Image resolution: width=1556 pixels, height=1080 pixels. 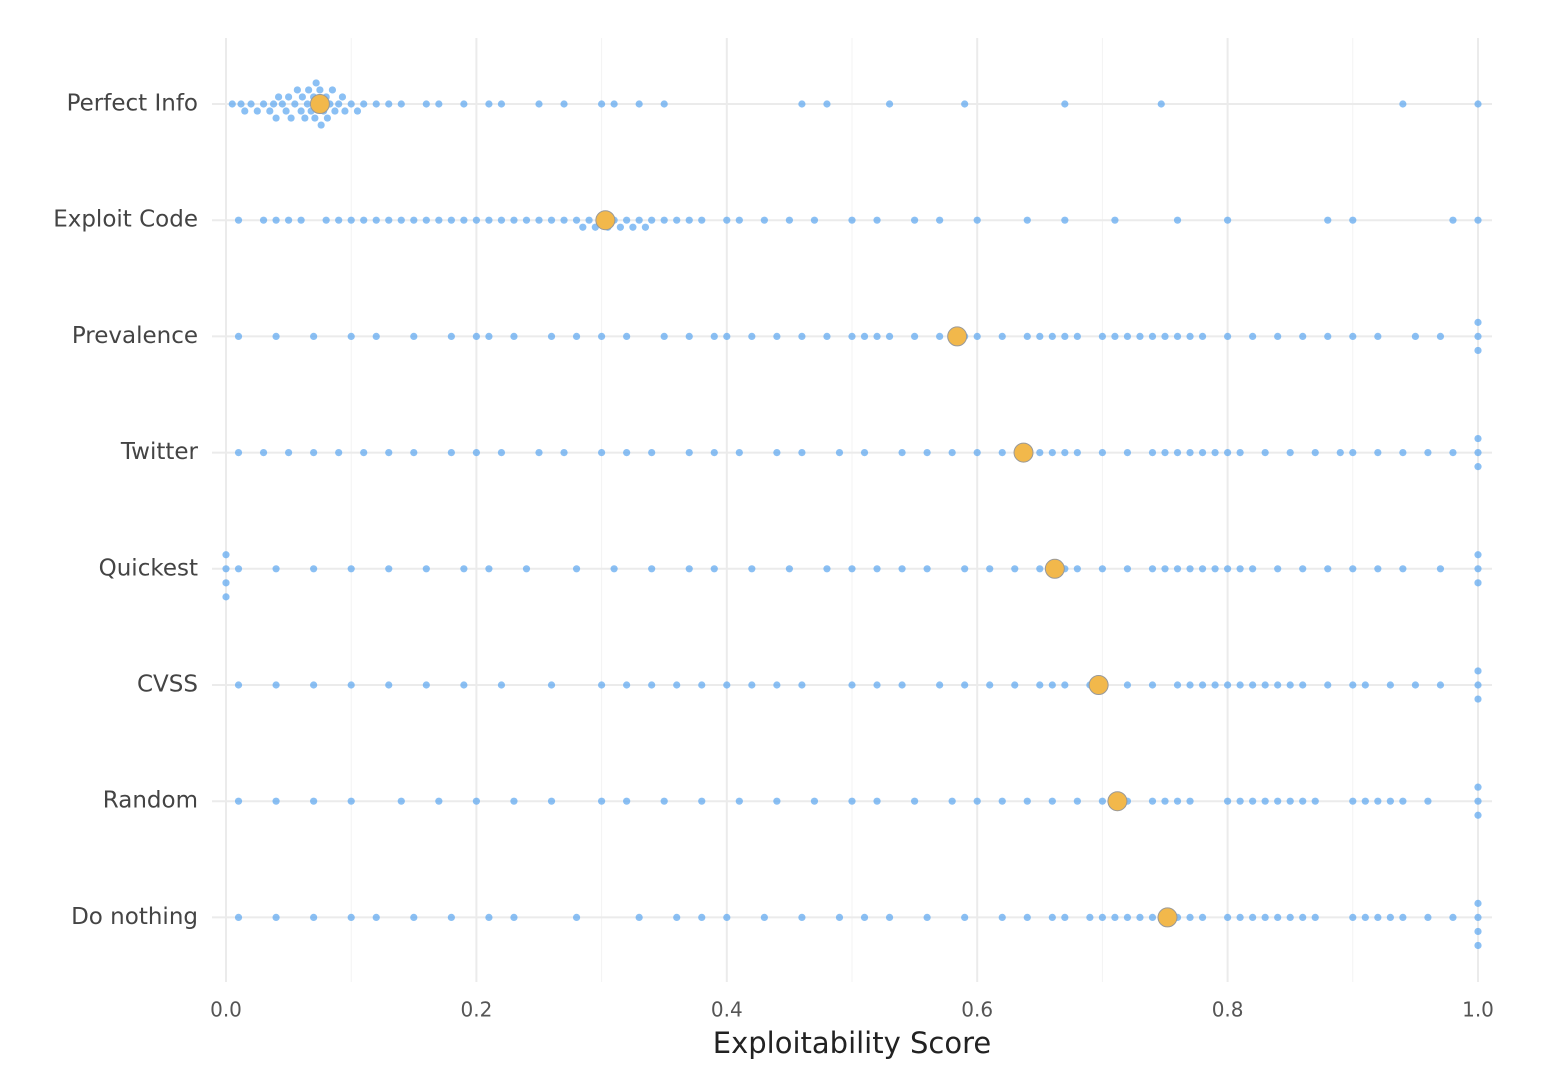 I want to click on y-tick-label: CVSS, so click(x=167, y=685).